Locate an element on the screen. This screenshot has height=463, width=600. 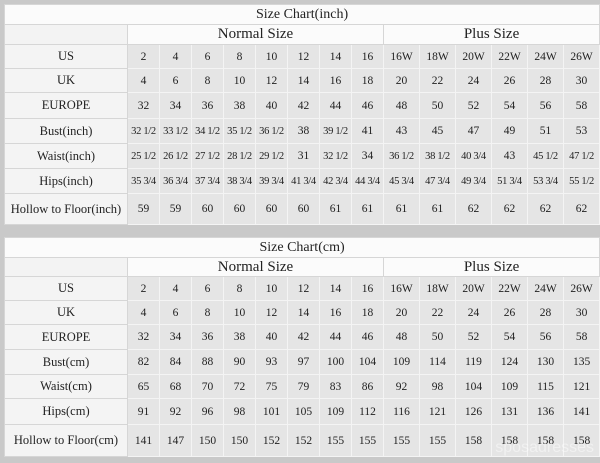
table-cell: 91 is located at coordinates (143, 411).